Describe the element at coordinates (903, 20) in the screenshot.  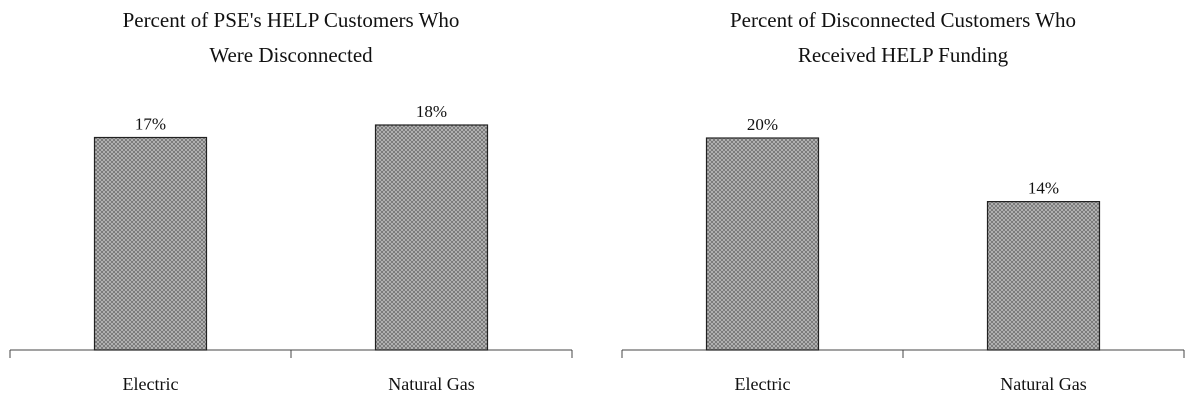
I see `chart-title: Percent of Disconnected Customers Who` at that location.